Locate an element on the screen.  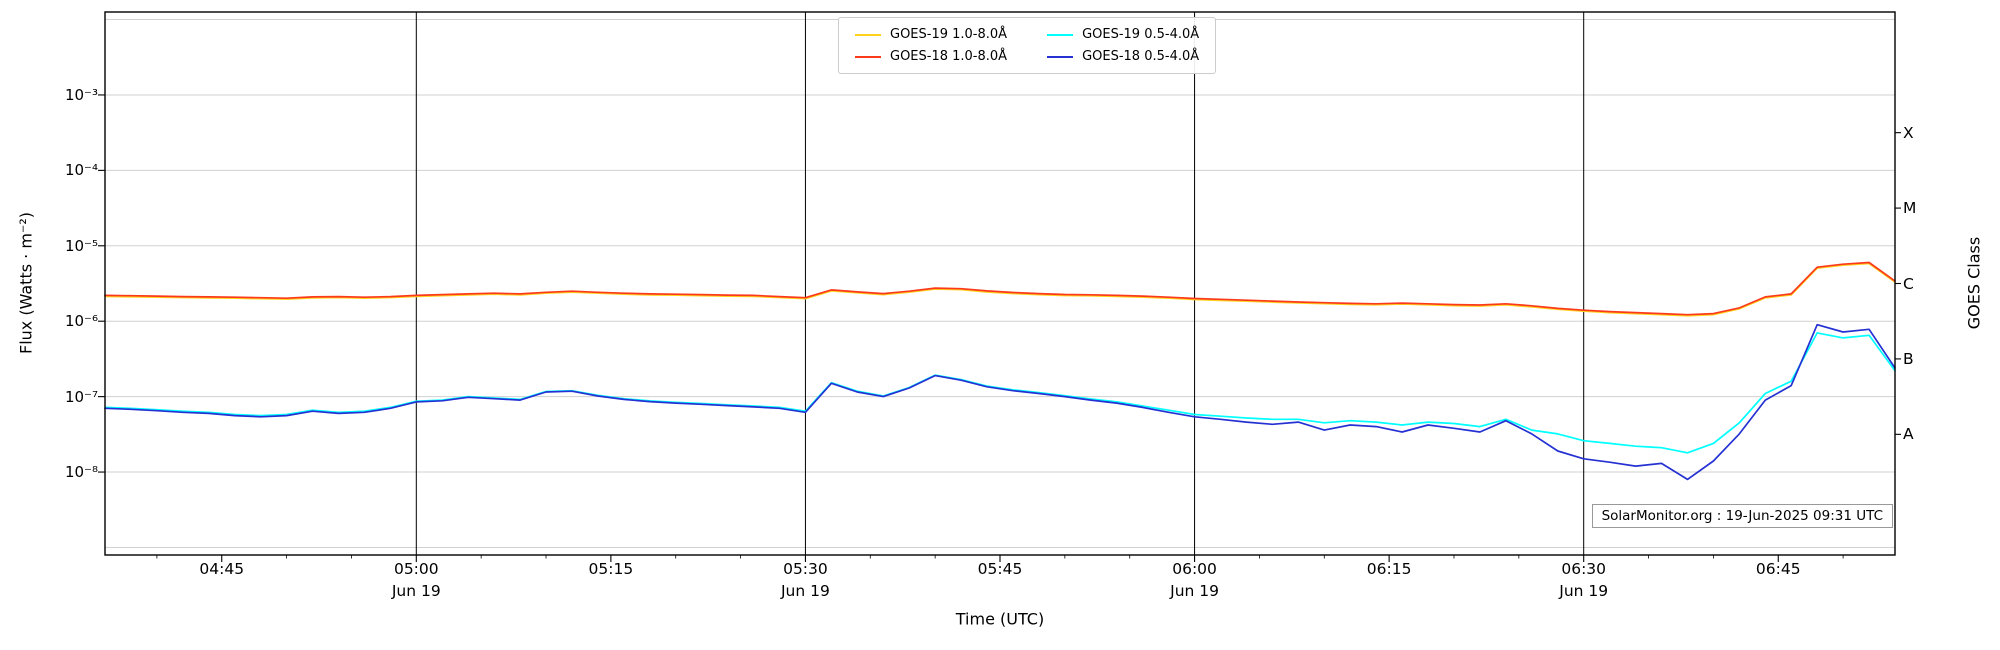
legend-swatch-goes18-short is located at coordinates (1060, 56).